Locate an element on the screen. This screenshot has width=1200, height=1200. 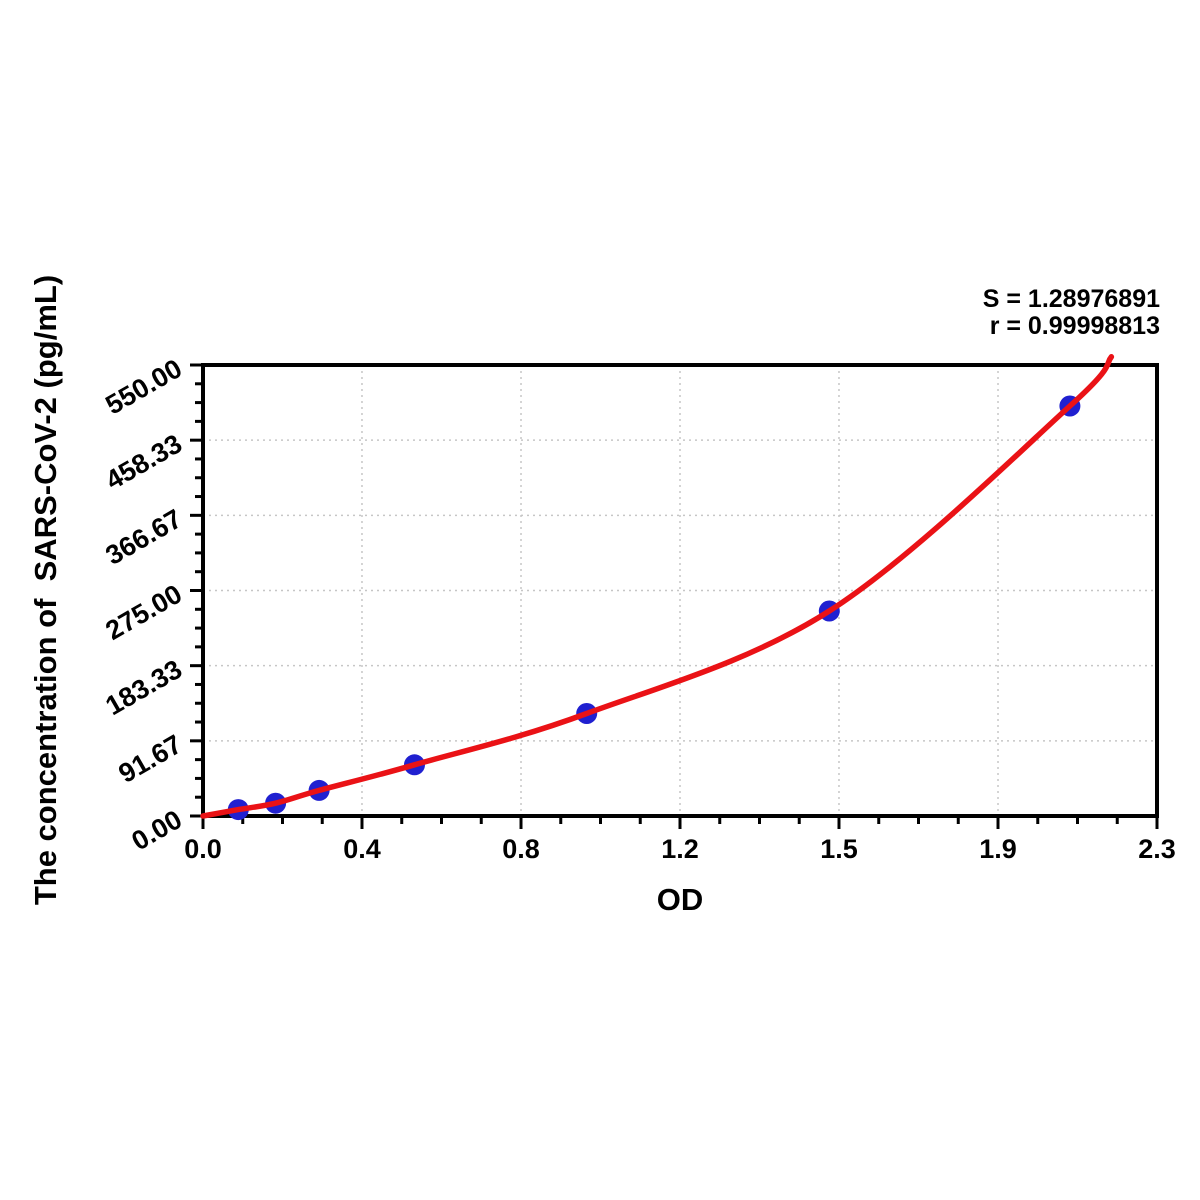
x-tick-label: 0.8 is located at coordinates (521, 849).